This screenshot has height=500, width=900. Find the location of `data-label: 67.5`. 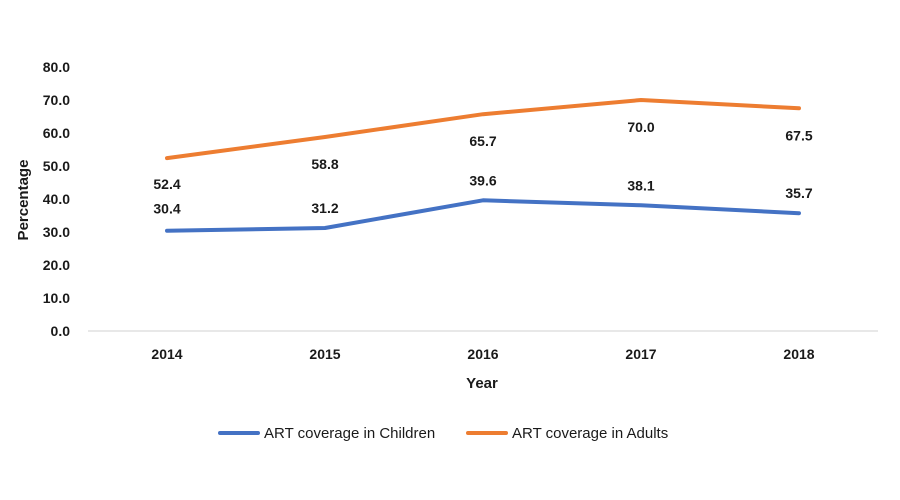

data-label: 67.5 is located at coordinates (798, 135).